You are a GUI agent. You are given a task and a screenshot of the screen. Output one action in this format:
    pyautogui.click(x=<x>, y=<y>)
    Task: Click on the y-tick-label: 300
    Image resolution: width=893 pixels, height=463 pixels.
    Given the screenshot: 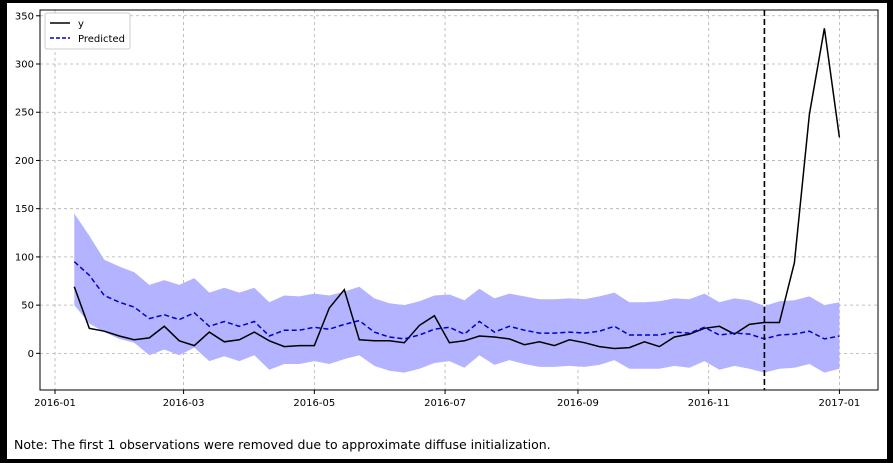 What is the action you would take?
    pyautogui.click(x=24, y=65)
    